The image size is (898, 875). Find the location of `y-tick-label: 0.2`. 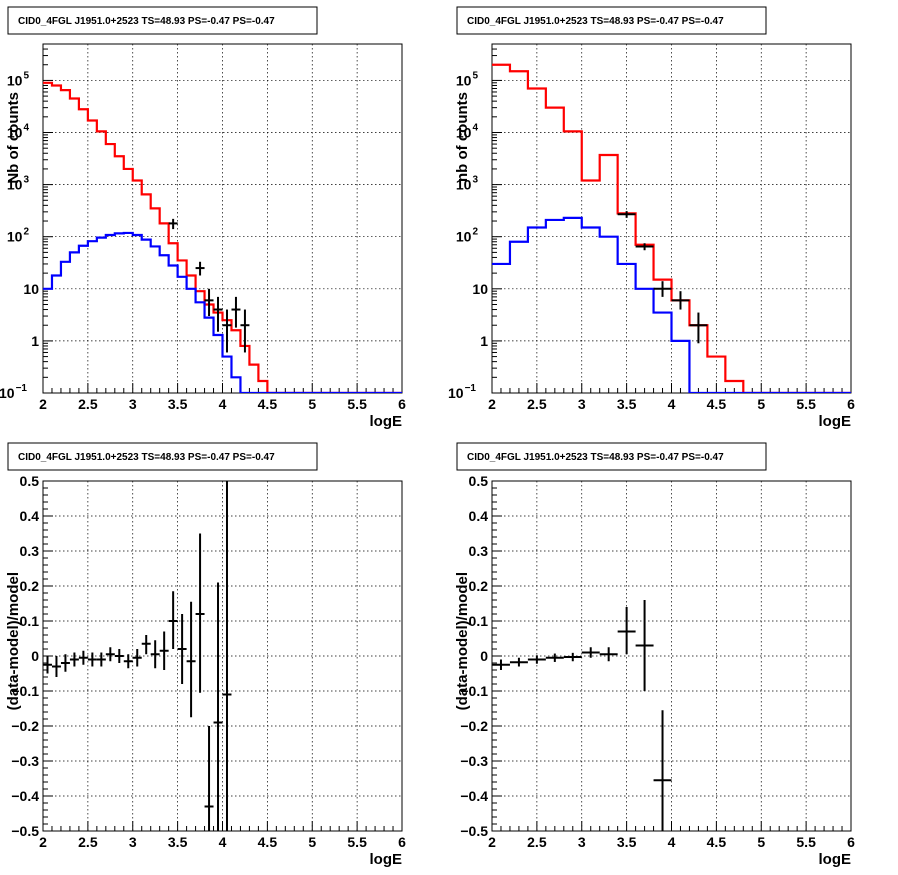

y-tick-label: 0.2 is located at coordinates (479, 586).